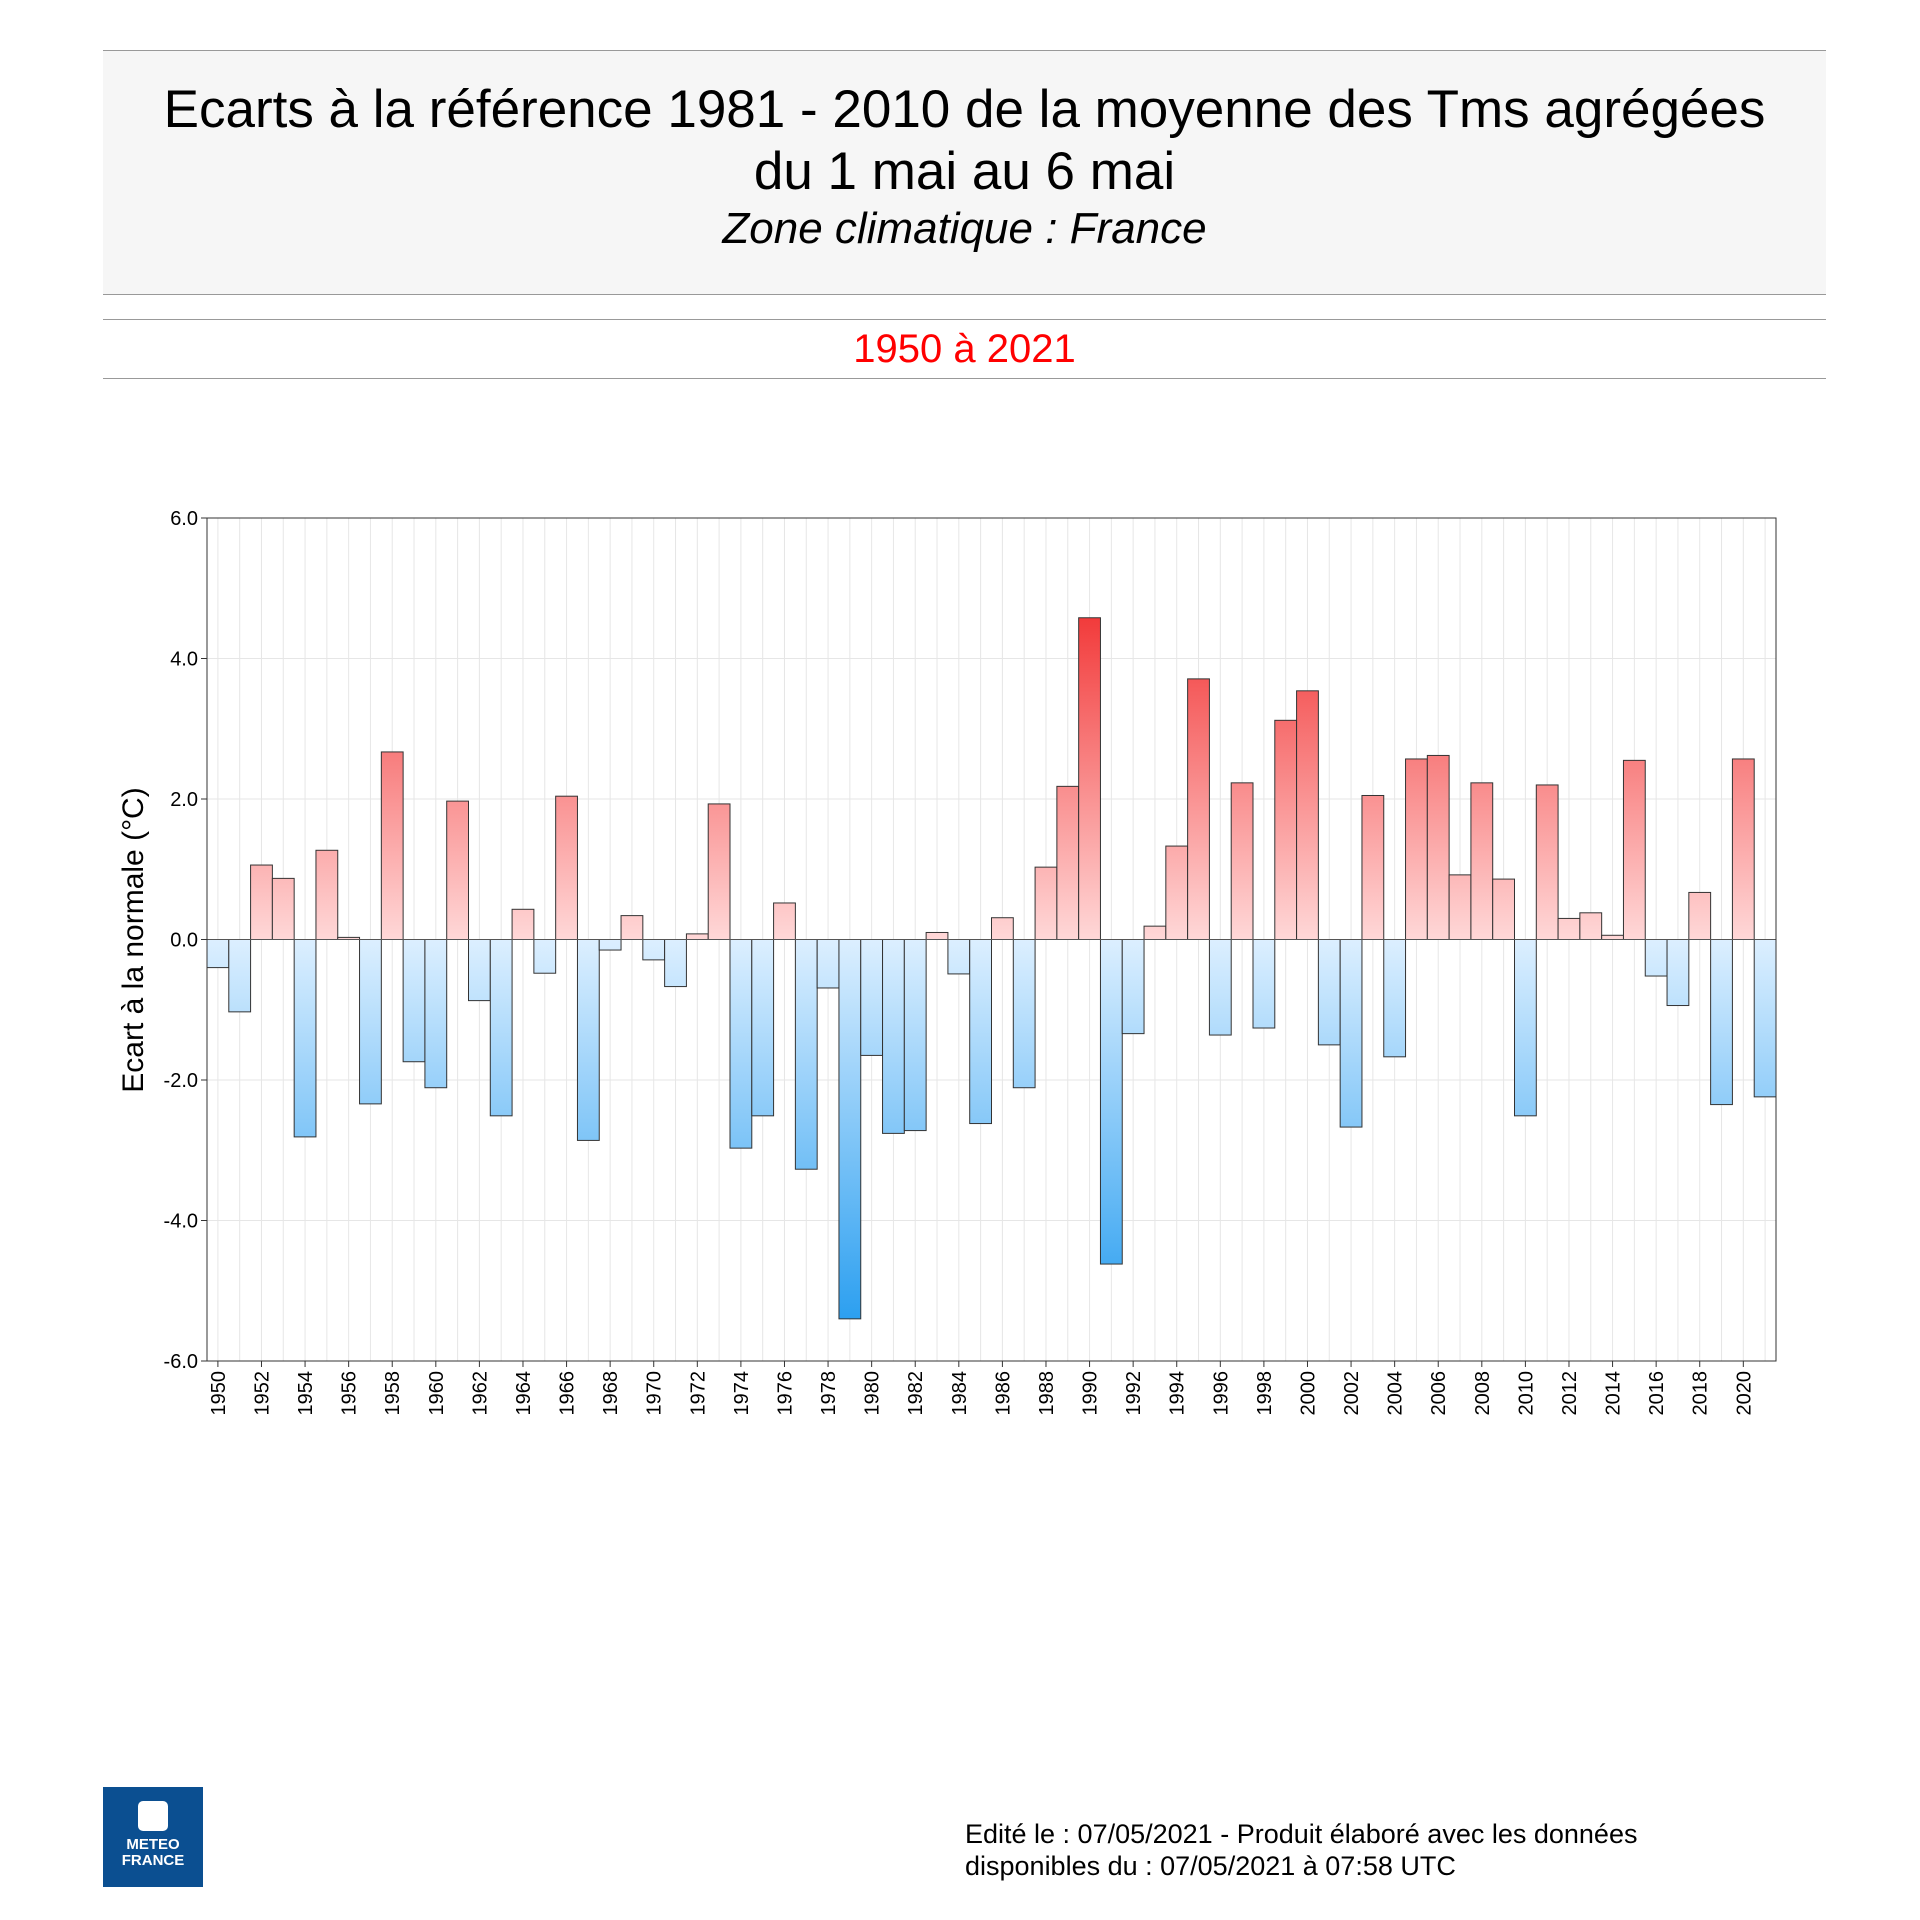  What do you see at coordinates (980, 1032) in the screenshot?
I see `bar-1985` at bounding box center [980, 1032].